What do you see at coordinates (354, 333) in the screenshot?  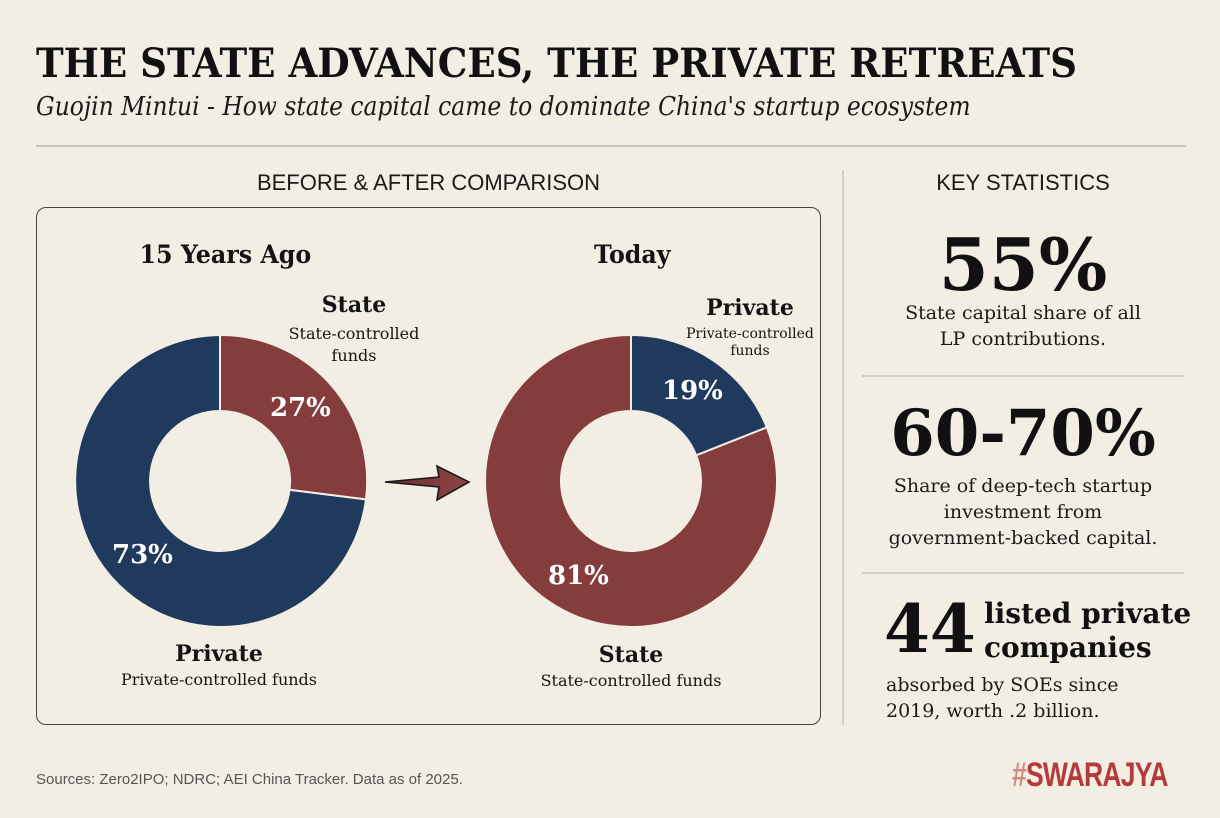 I see `desc-state-before-1: State-controlled` at bounding box center [354, 333].